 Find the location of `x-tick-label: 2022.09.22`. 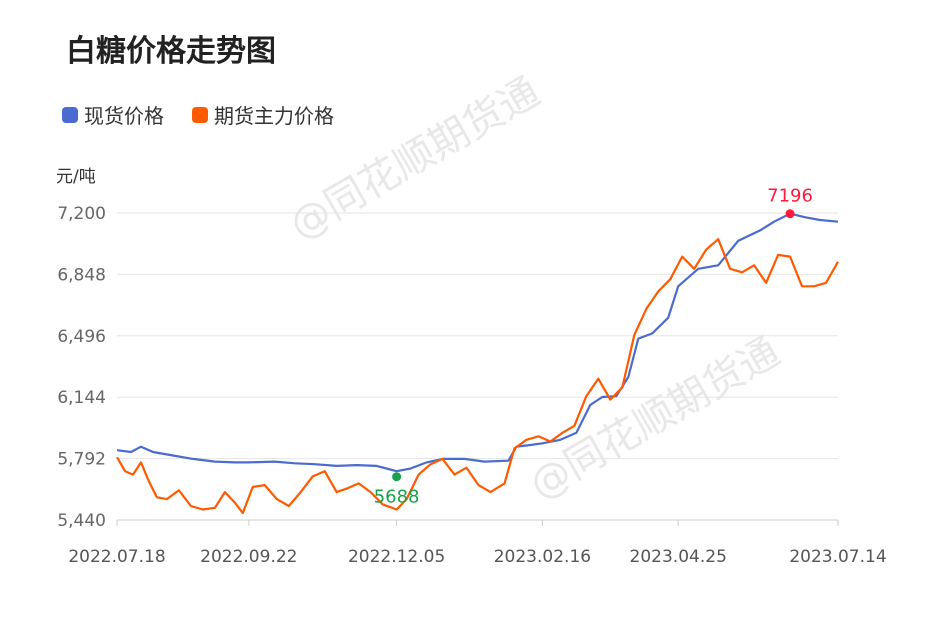

x-tick-label: 2022.09.22 is located at coordinates (248, 557).